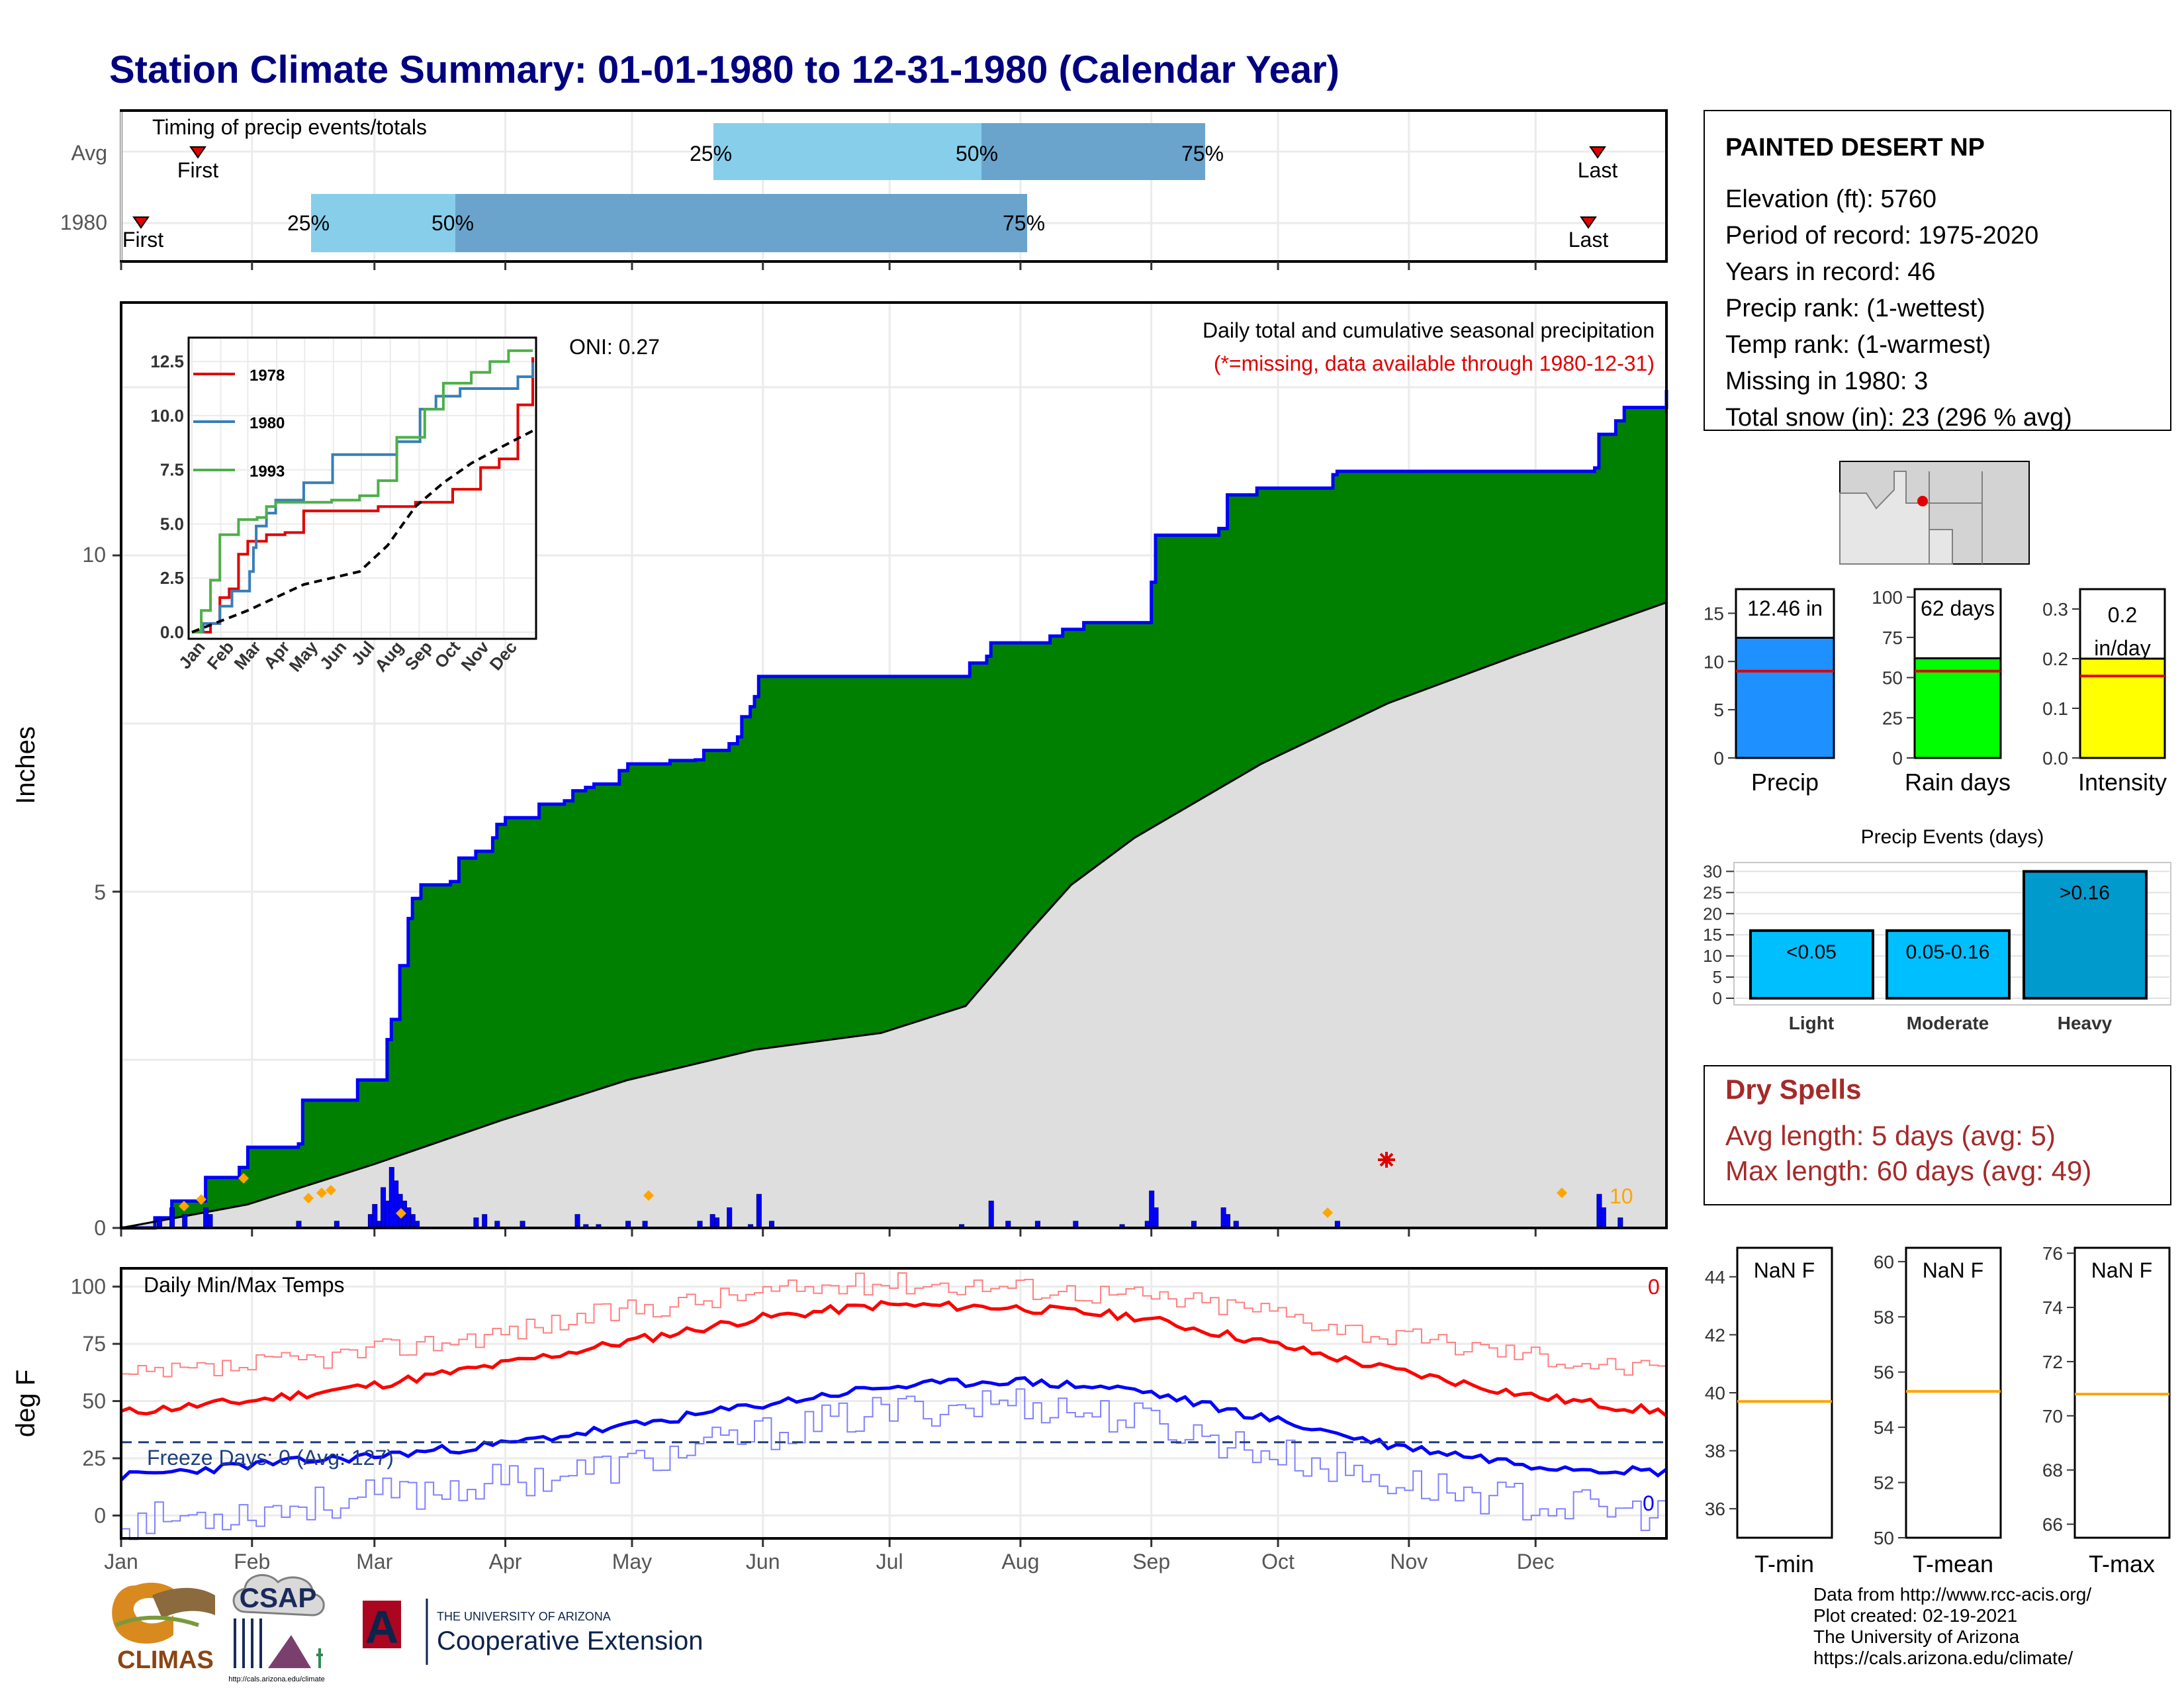 Image resolution: width=2184 pixels, height=1688 pixels. What do you see at coordinates (1831, 199) in the screenshot?
I see `station-line-elevation: Elevation (ft): 5760` at bounding box center [1831, 199].